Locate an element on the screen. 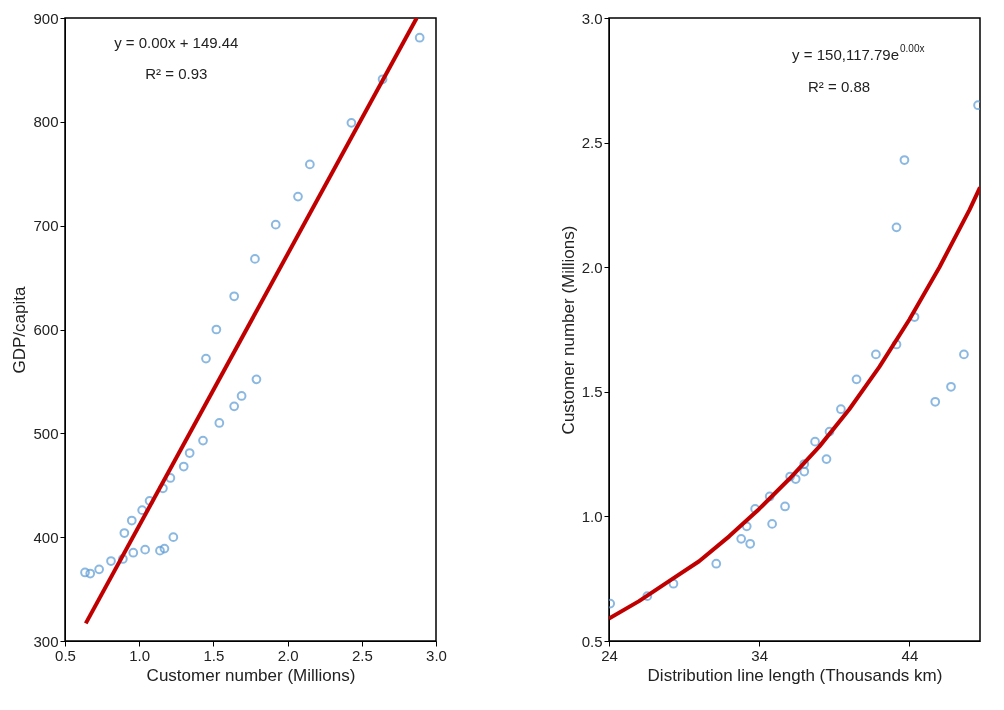 This screenshot has height=710, width=1004. x-tick-label: 24 is located at coordinates (609, 655).